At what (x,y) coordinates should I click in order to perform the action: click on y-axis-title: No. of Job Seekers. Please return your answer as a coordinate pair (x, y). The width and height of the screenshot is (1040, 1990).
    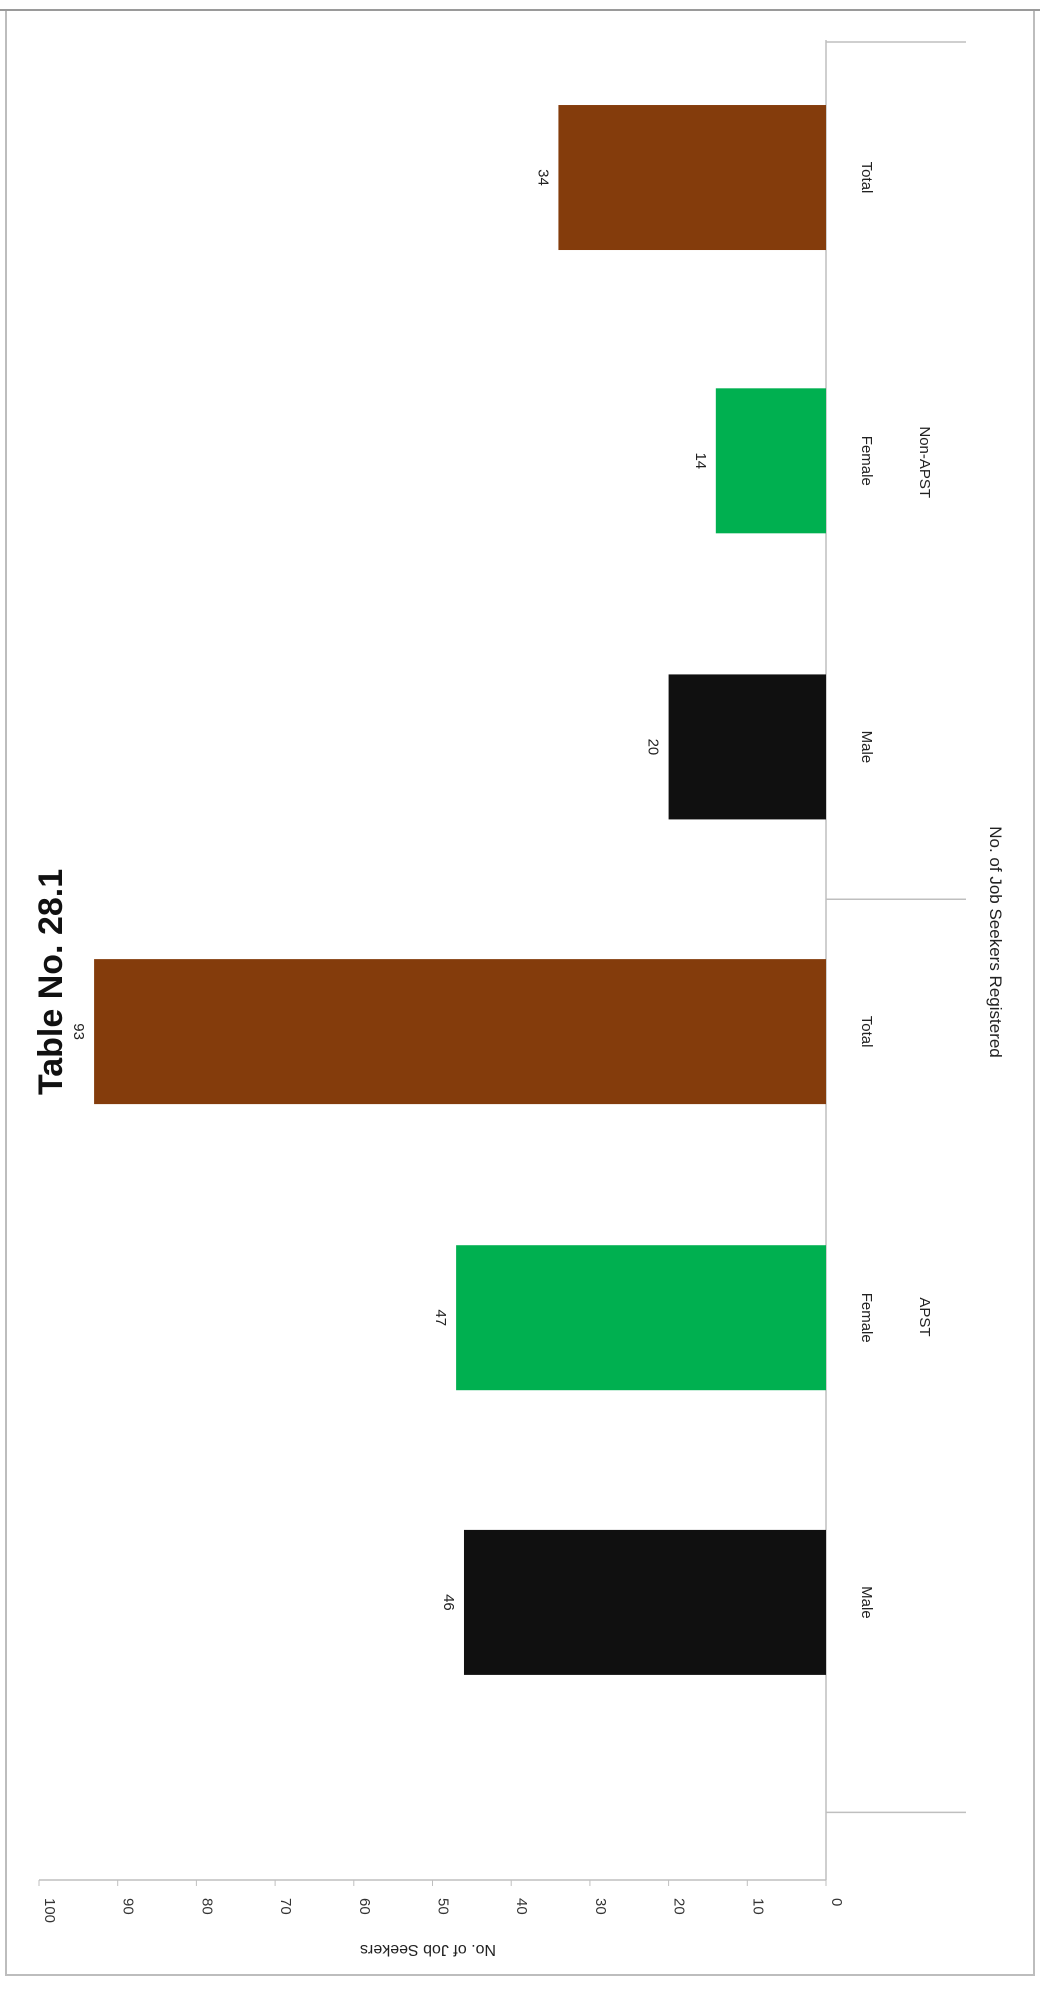
    Looking at the image, I should click on (428, 1949).